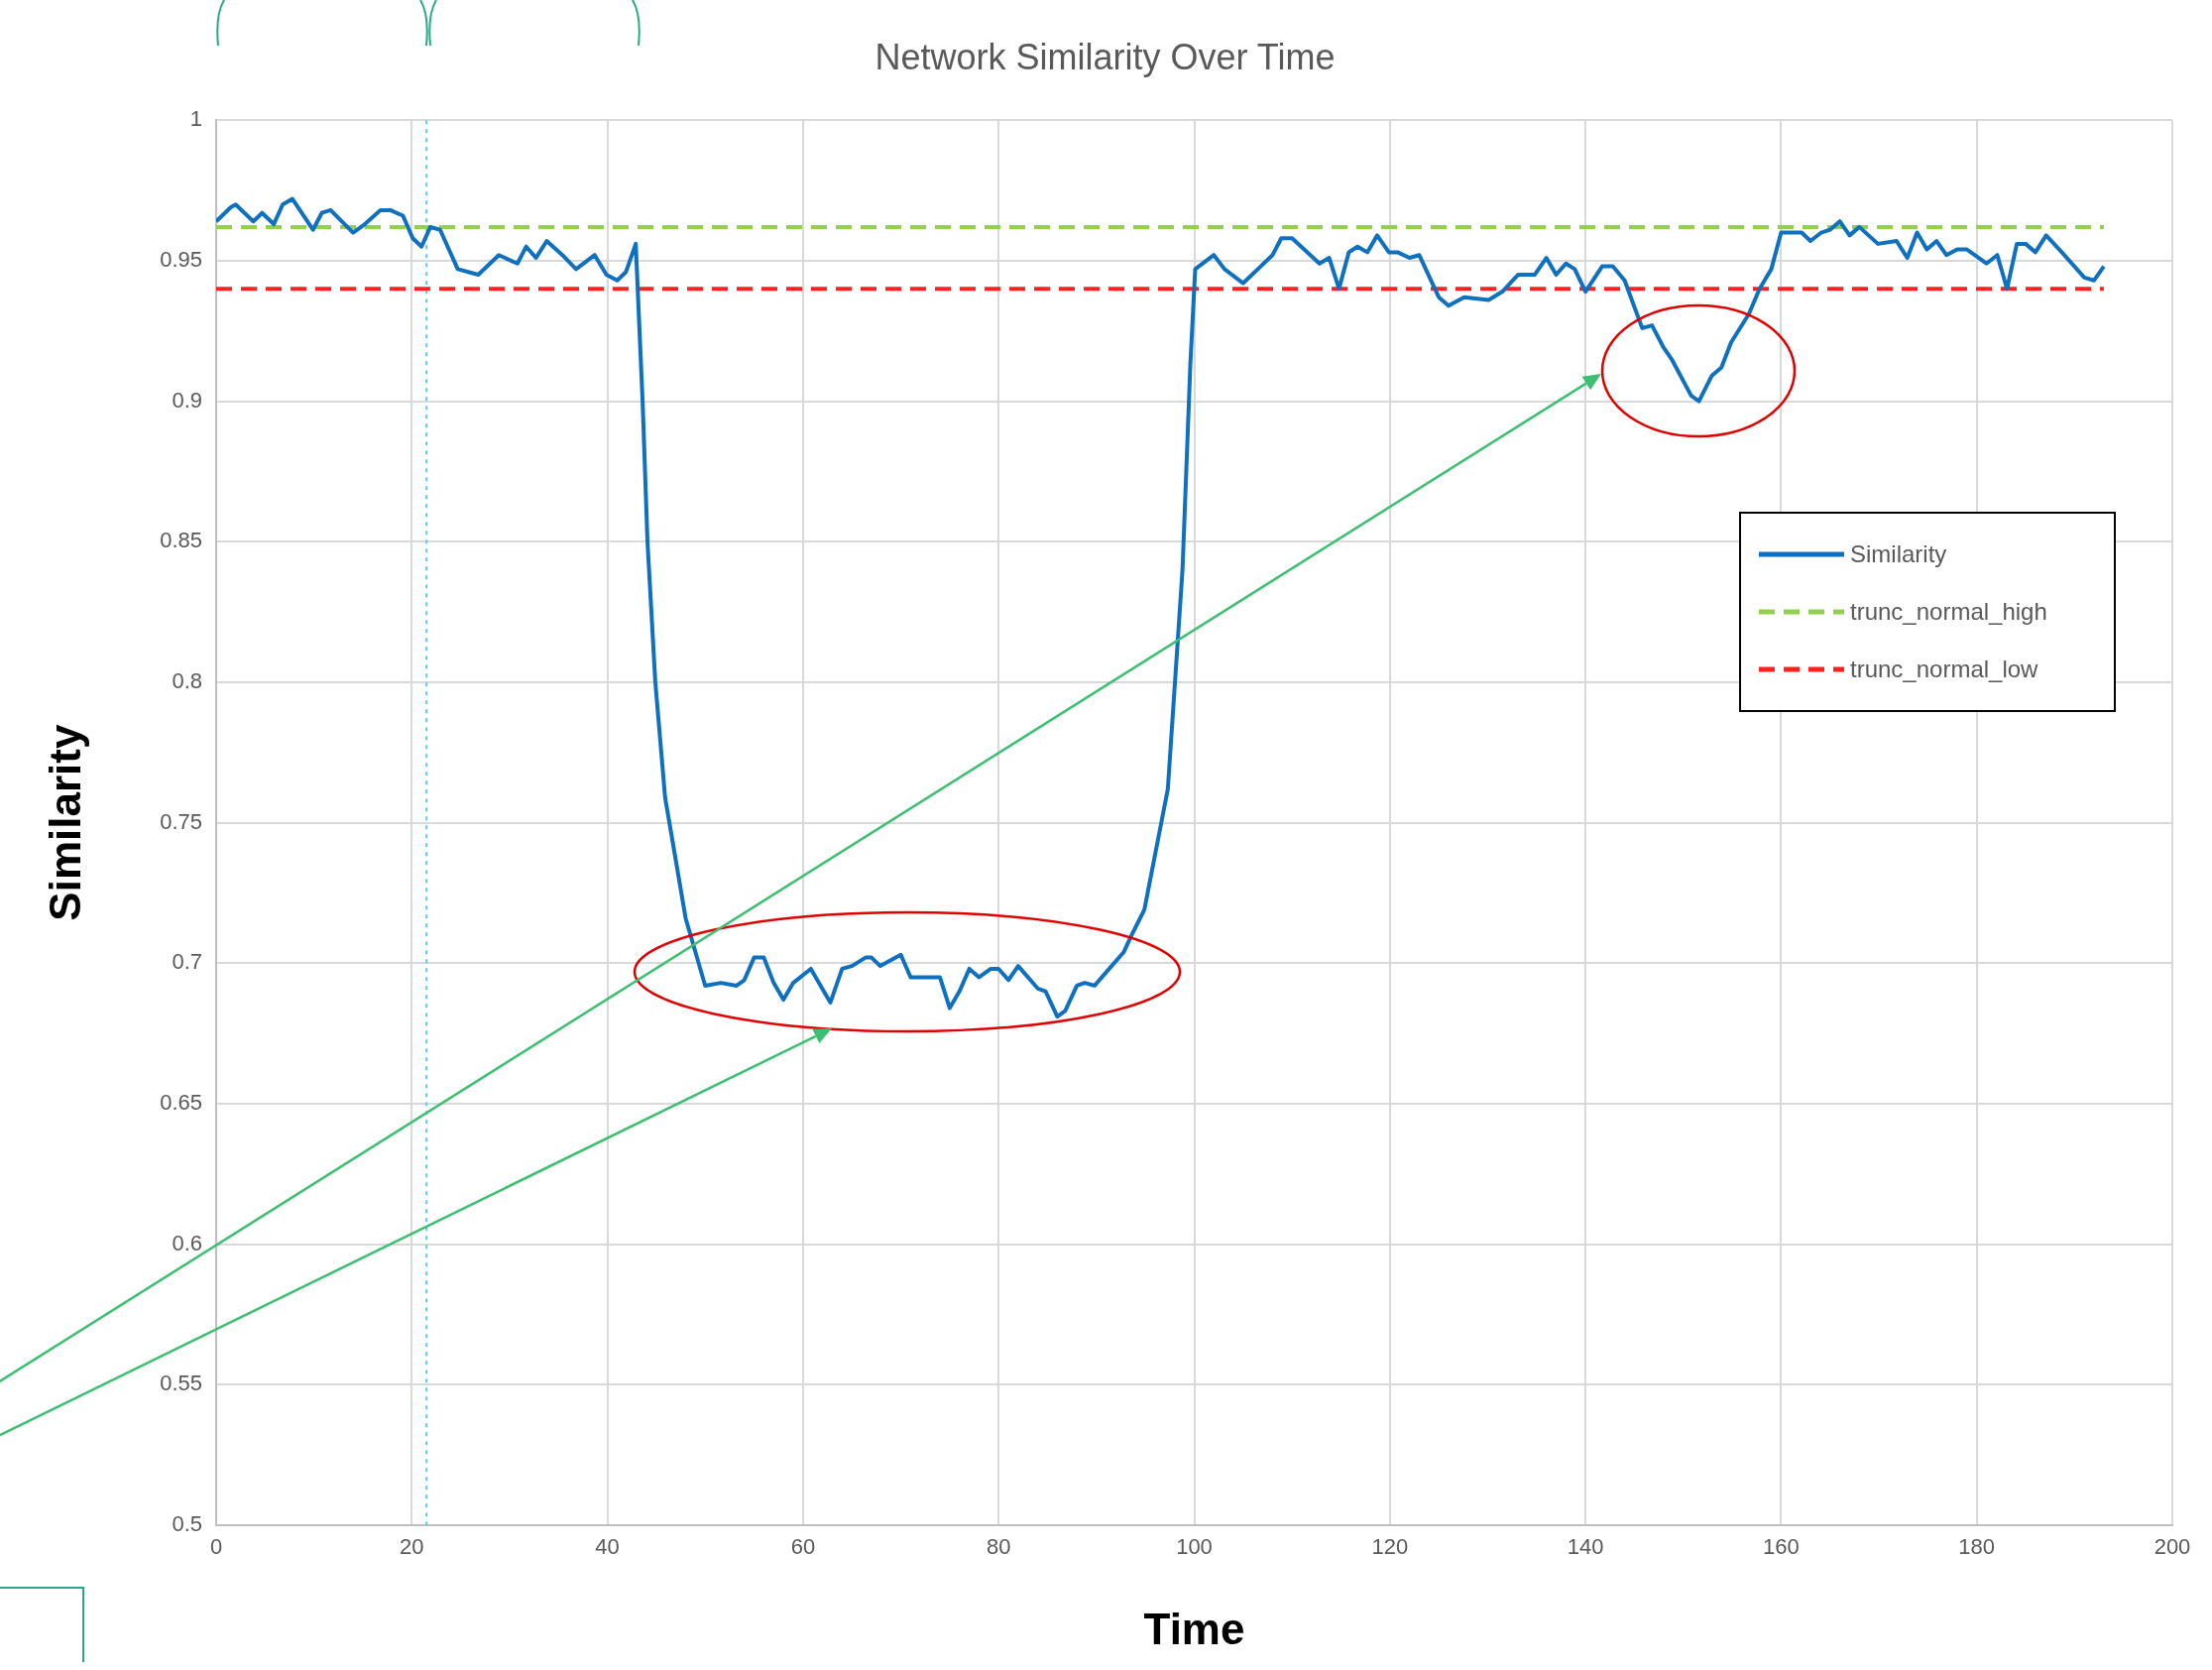 Image resolution: width=2212 pixels, height=1670 pixels. Describe the element at coordinates (998, 1547) in the screenshot. I see `x-tick-label: 80` at that location.